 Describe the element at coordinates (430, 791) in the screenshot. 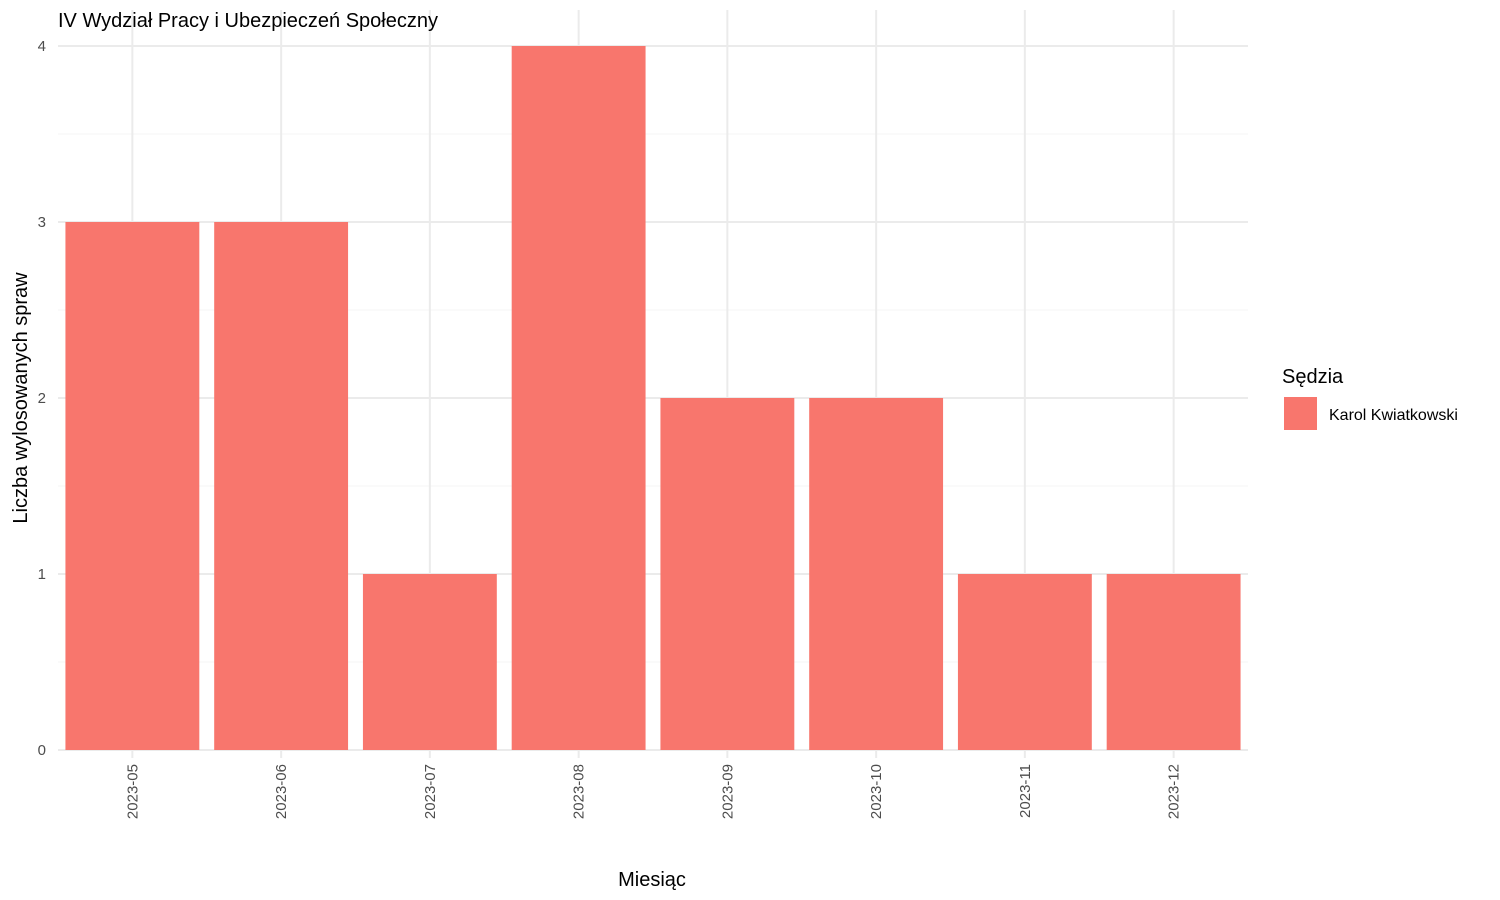

I see `x-tick-label: 2023-07` at that location.